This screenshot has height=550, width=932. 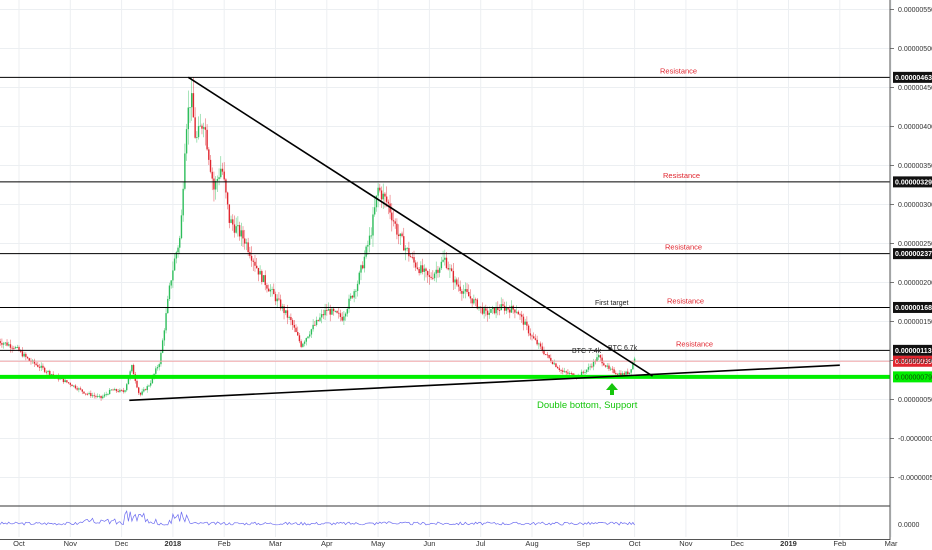 I want to click on y-tick-label: 0.00000200, so click(x=915, y=283).